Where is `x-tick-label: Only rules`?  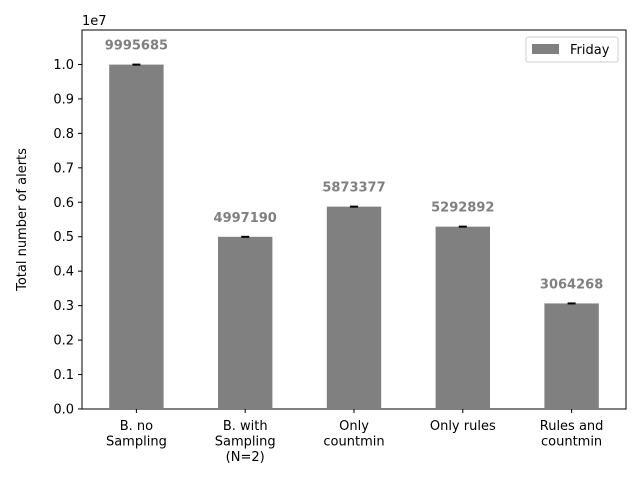 x-tick-label: Only rules is located at coordinates (463, 426).